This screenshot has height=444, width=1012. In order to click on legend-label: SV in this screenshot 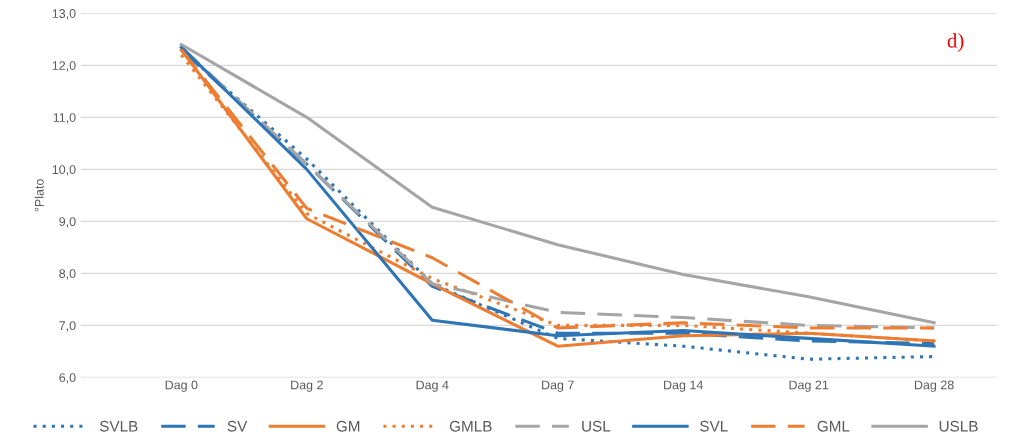, I will do `click(237, 426)`.